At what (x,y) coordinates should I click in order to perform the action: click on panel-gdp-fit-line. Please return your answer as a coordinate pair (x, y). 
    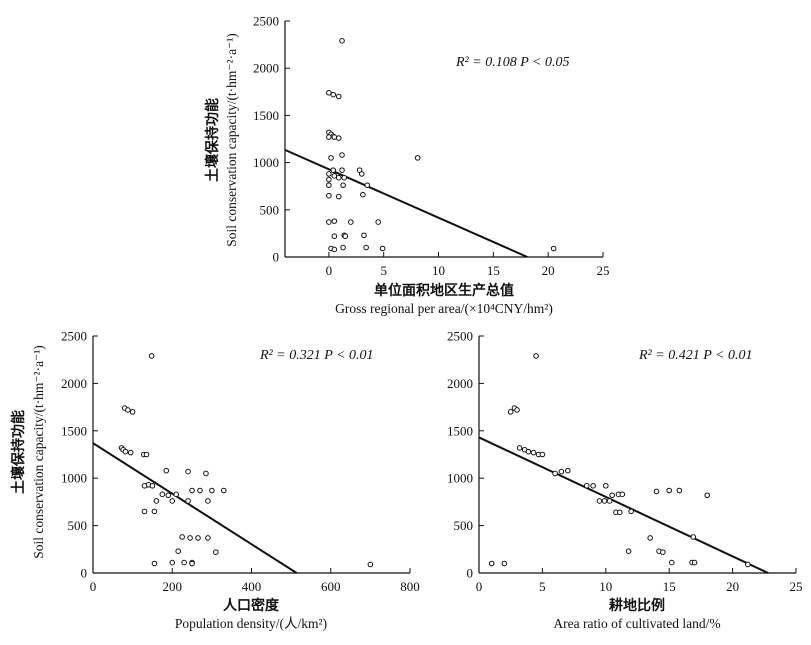
    Looking at the image, I should click on (406, 203).